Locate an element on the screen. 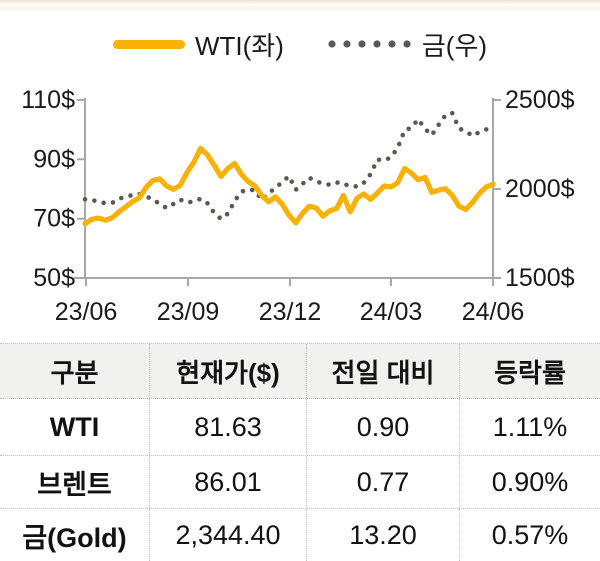 The height and width of the screenshot is (561, 600). x-axis-labels: 23/06 23/09 23/12 24/03 24/06 is located at coordinates (290, 312).